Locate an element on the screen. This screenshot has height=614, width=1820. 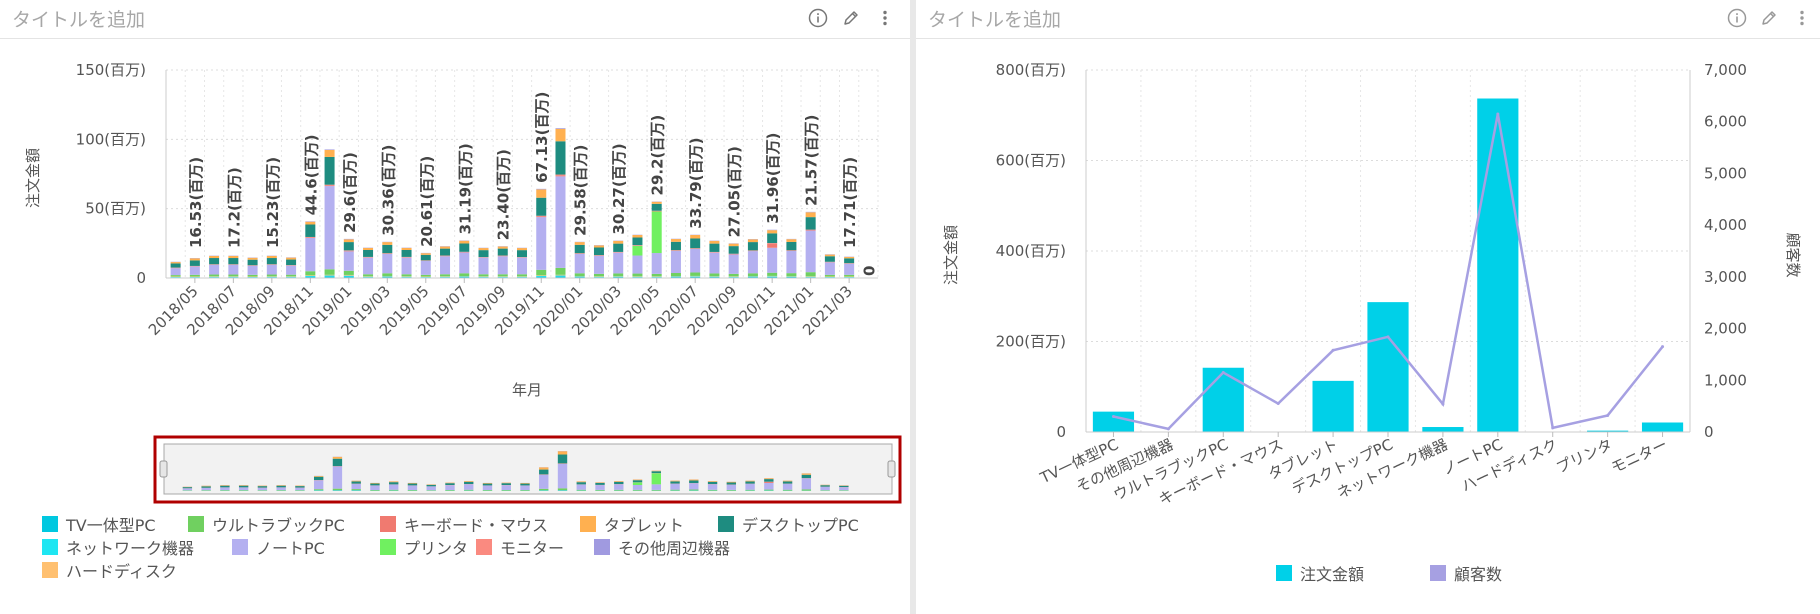
range-navigator is located at coordinates (527, 469).